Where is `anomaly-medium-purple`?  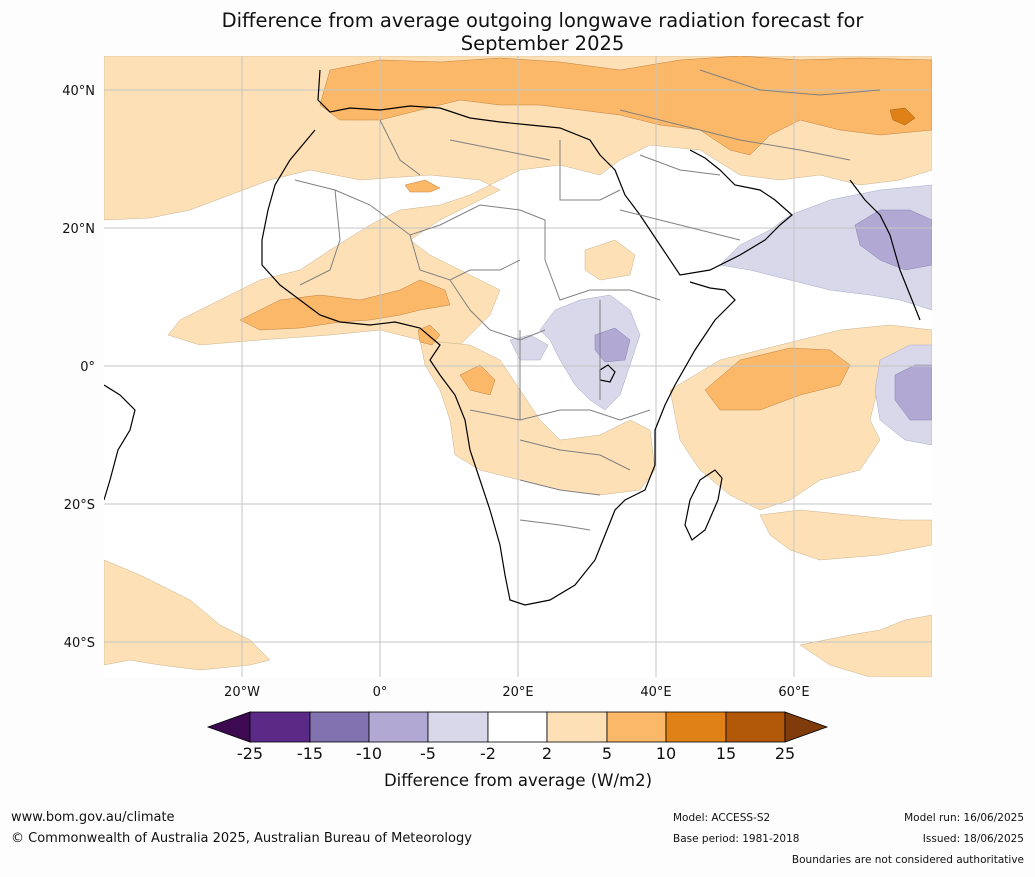
anomaly-medium-purple is located at coordinates (763, 315).